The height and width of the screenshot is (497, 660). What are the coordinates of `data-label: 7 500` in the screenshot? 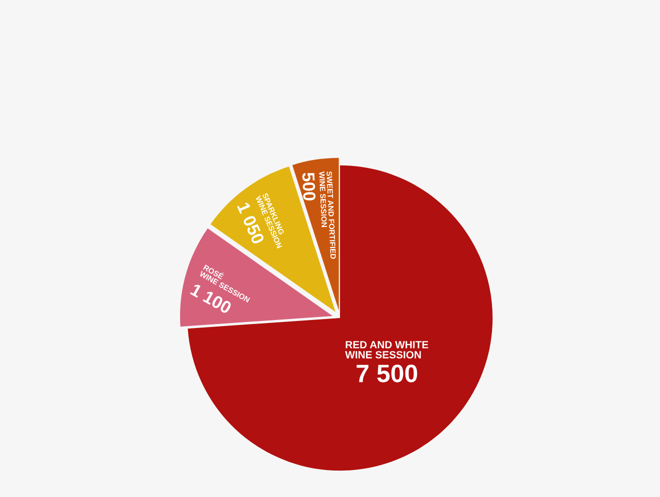 It's located at (387, 373).